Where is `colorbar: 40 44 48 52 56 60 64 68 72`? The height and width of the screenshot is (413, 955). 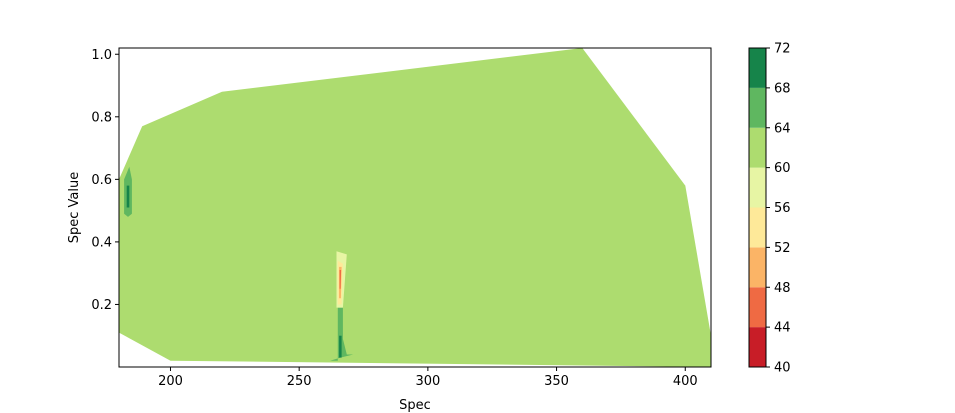
colorbar: 40 44 48 52 56 60 64 68 72 is located at coordinates (769, 209).